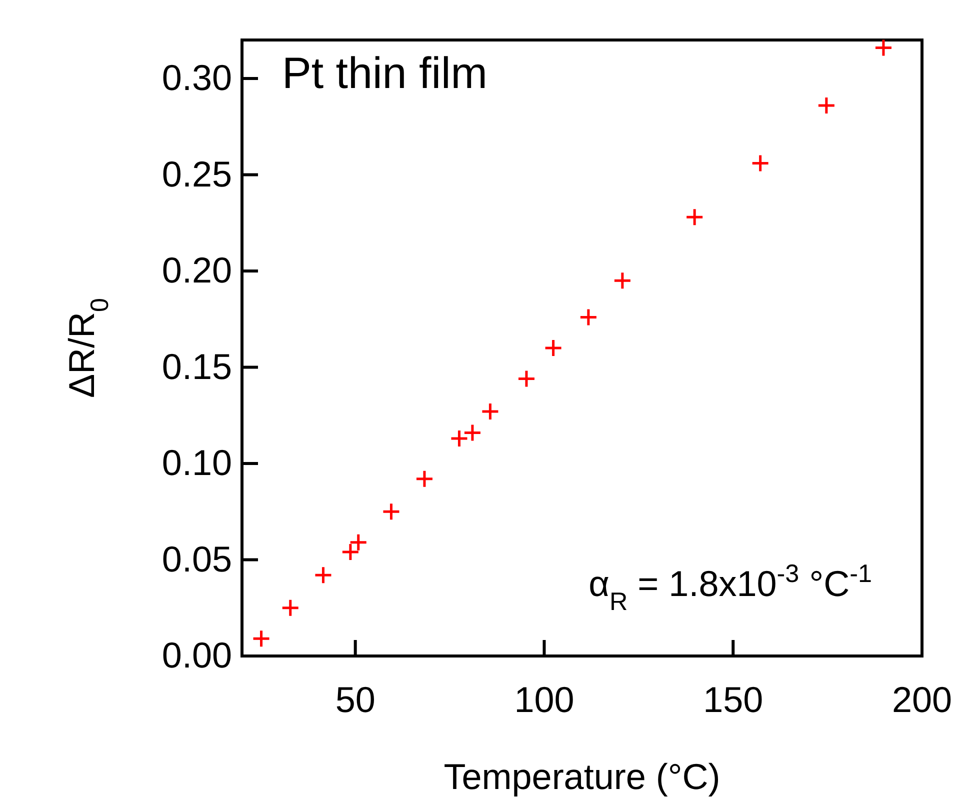 This screenshot has height=801, width=960. What do you see at coordinates (197, 559) in the screenshot?
I see `y-tick-label: 0.05` at bounding box center [197, 559].